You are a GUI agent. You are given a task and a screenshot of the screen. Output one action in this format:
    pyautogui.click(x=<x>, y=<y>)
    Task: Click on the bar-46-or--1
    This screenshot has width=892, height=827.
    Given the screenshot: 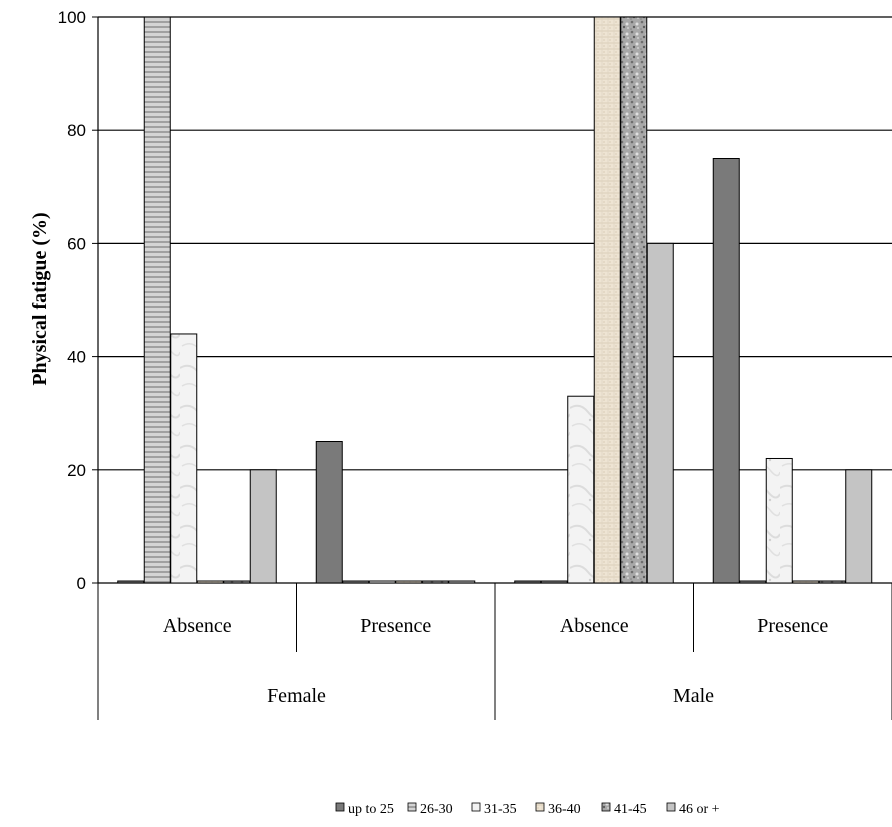 What is the action you would take?
    pyautogui.click(x=462, y=582)
    